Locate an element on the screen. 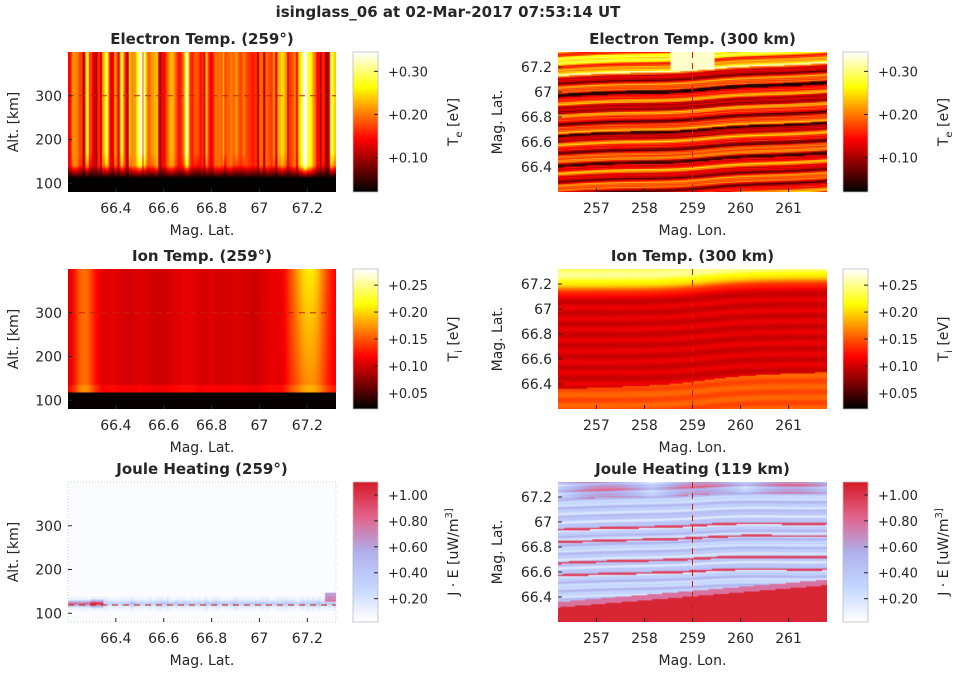 Image resolution: width=975 pixels, height=675 pixels. colorbar-tick-label: +0.40 is located at coordinates (408, 574).